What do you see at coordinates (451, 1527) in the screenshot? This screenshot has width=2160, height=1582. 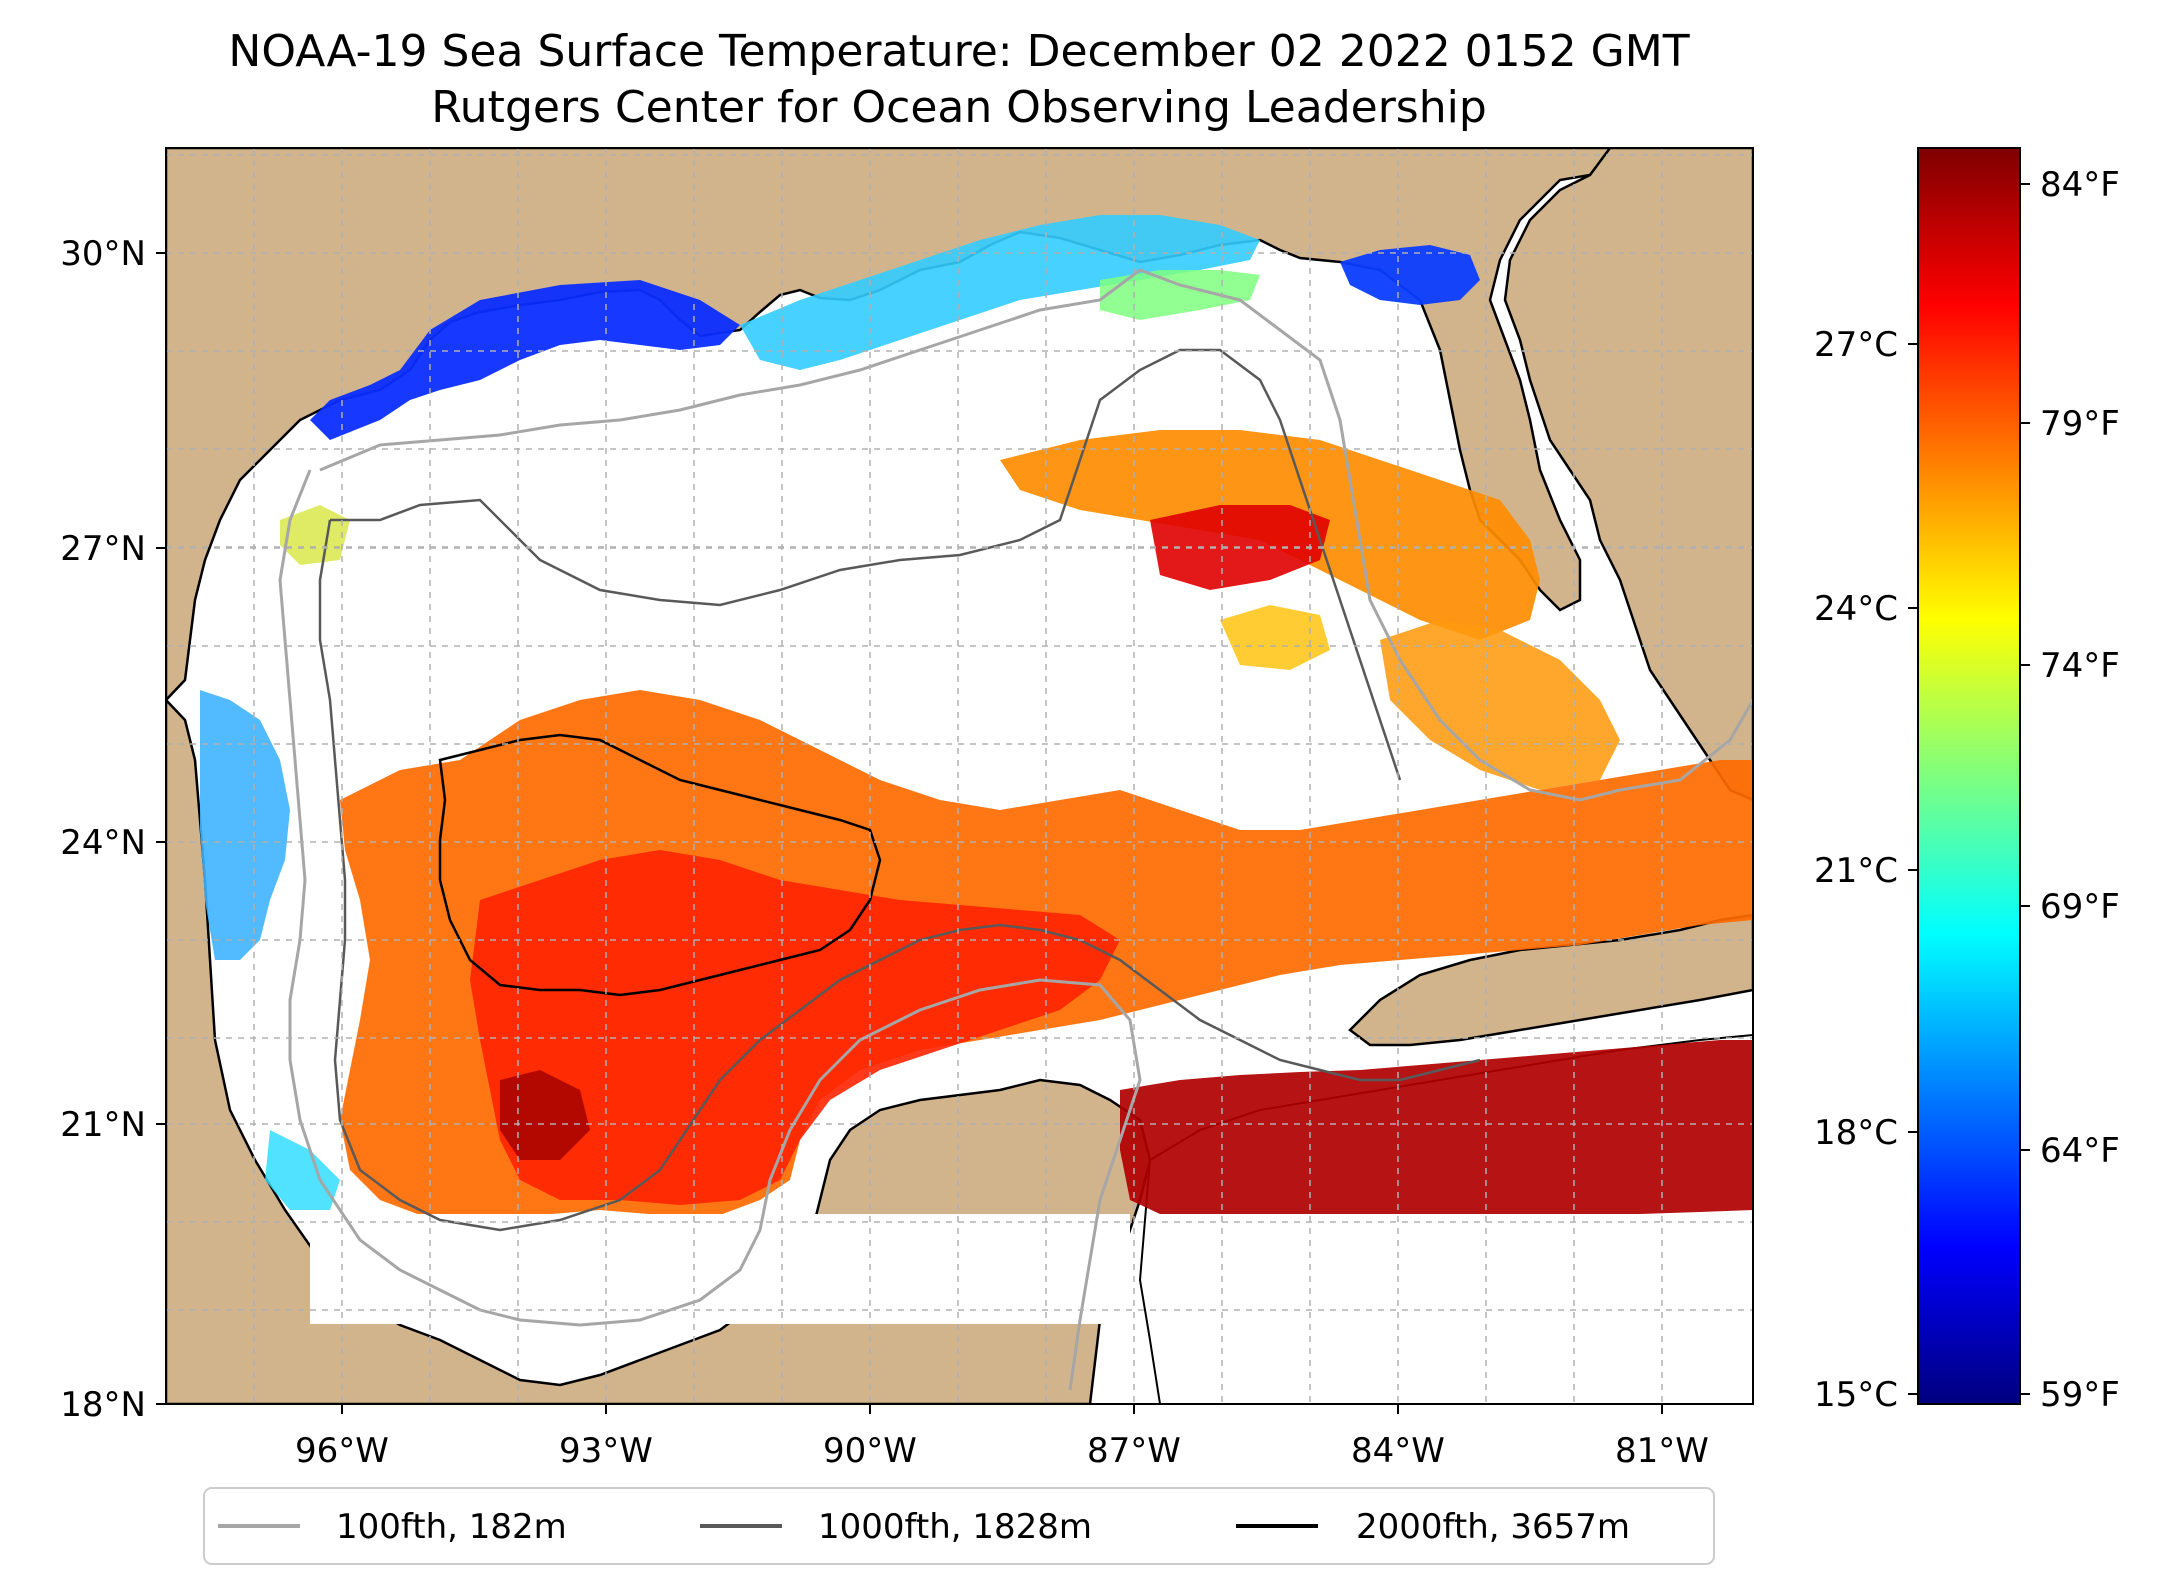 I see `legend-label-100fth: 100fth, 182m` at bounding box center [451, 1527].